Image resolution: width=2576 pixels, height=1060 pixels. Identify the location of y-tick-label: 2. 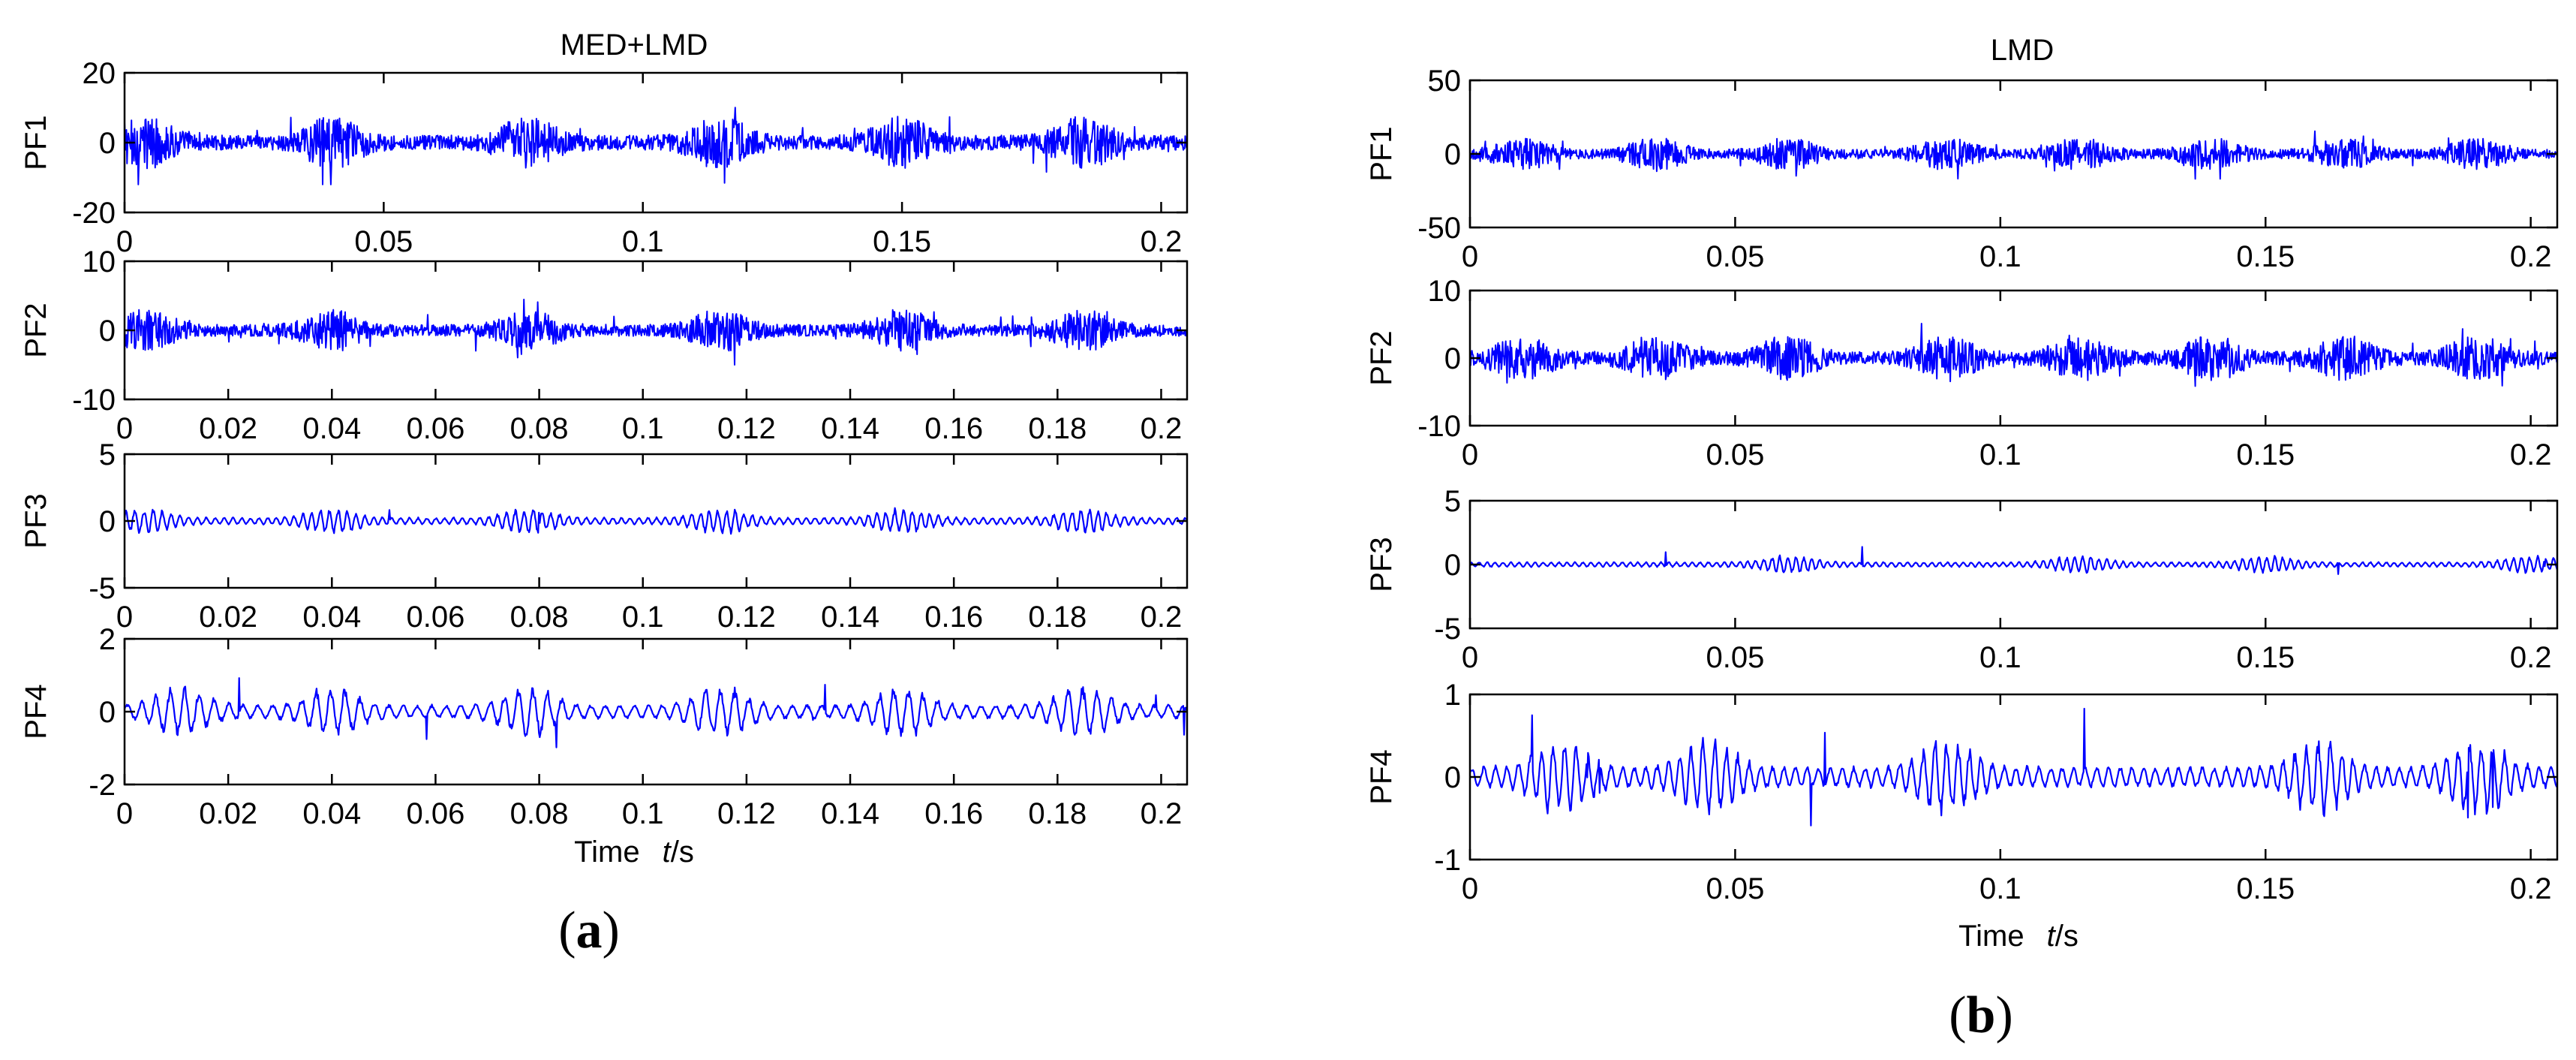
(107, 639).